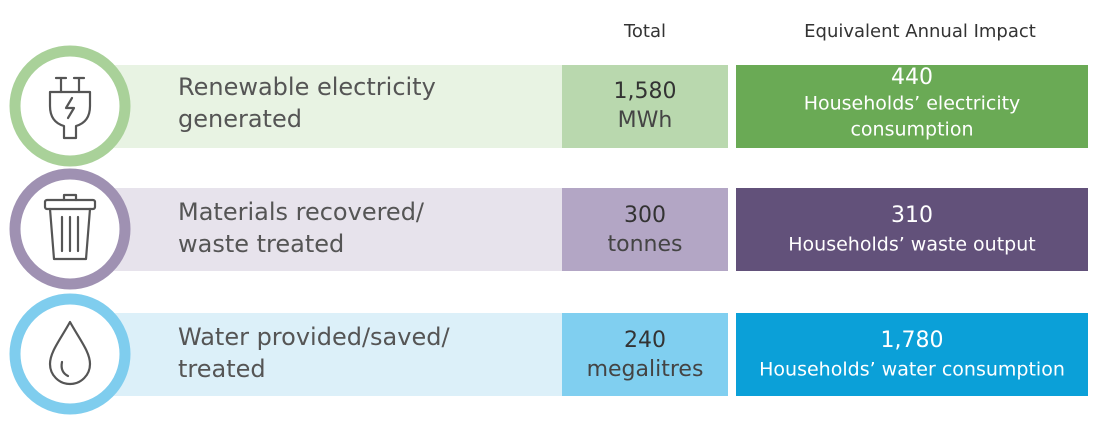  What do you see at coordinates (645, 120) in the screenshot?
I see `total-unit: MWh` at bounding box center [645, 120].